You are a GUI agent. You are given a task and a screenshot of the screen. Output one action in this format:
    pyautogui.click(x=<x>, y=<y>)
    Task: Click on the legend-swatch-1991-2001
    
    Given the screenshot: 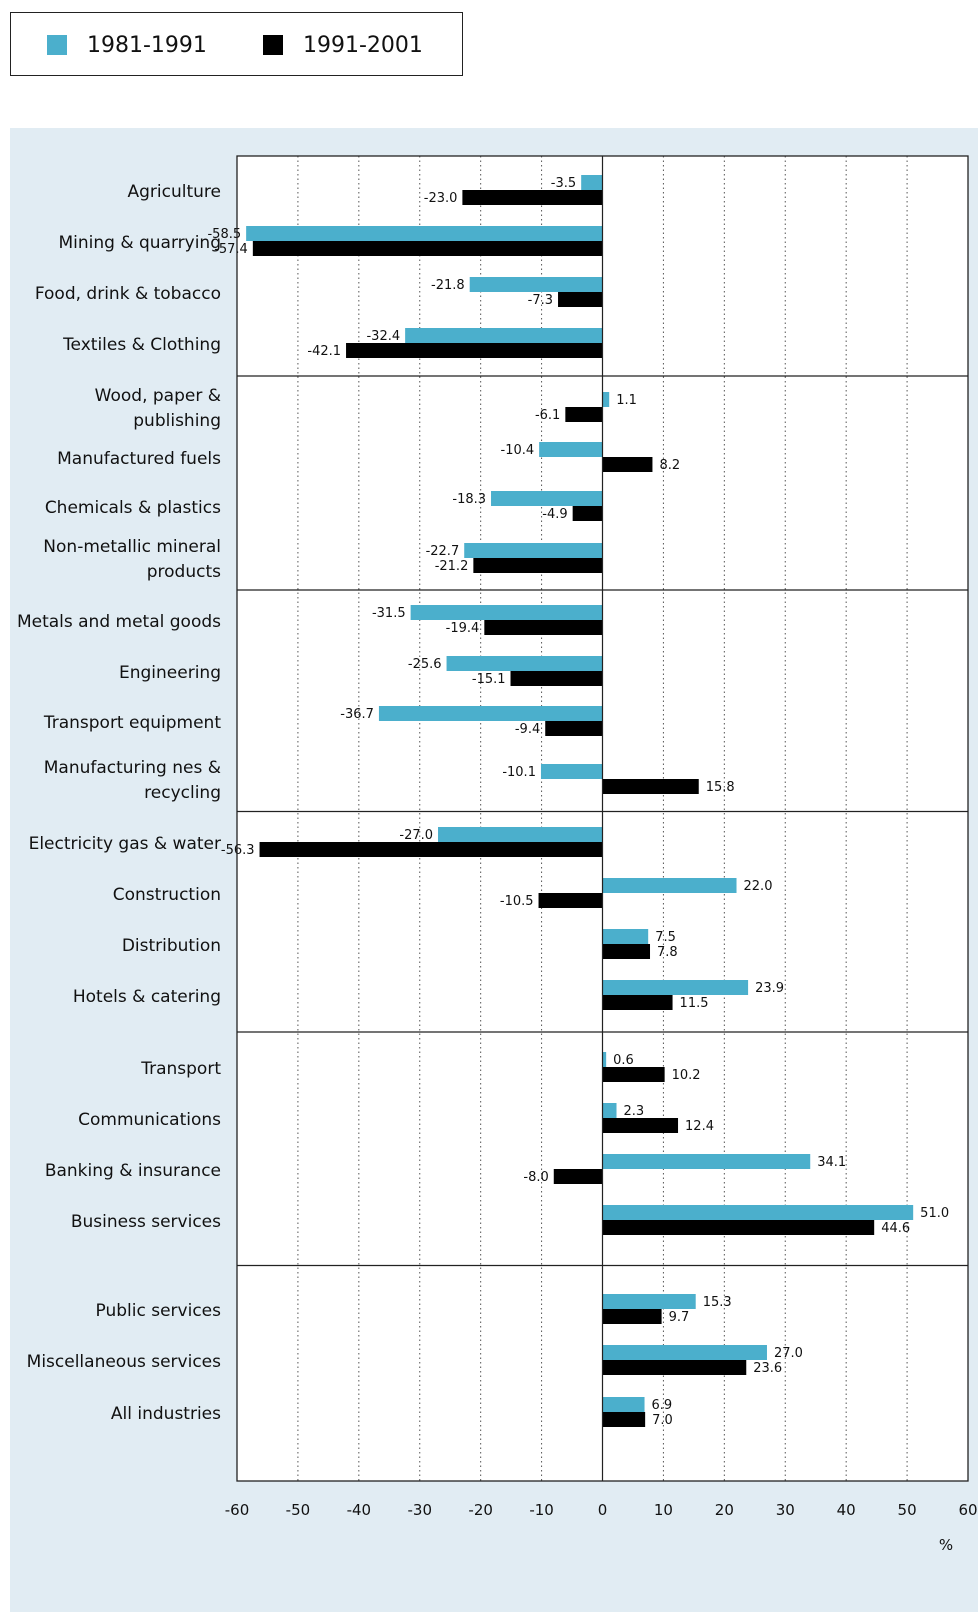 What is the action you would take?
    pyautogui.click(x=273, y=45)
    